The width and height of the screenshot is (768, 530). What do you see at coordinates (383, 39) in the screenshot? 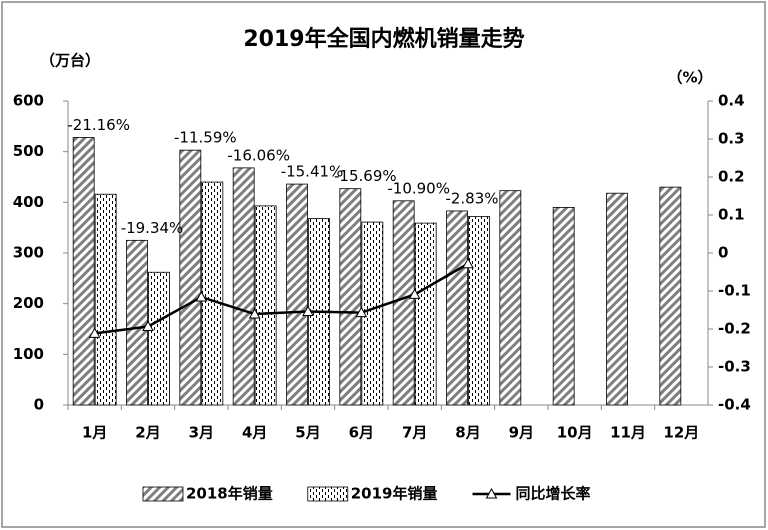
I see `chart-title: 2019年全国内燃机销量走势` at bounding box center [383, 39].